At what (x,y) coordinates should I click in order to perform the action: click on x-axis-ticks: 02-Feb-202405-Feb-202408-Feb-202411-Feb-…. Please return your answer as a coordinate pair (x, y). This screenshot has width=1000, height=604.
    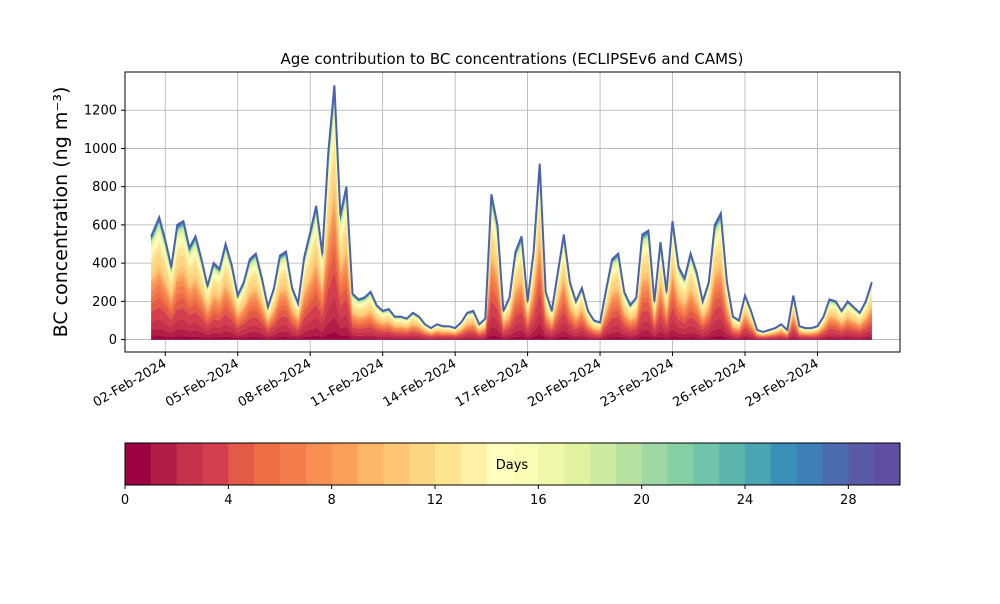
    Looking at the image, I should click on (456, 381).